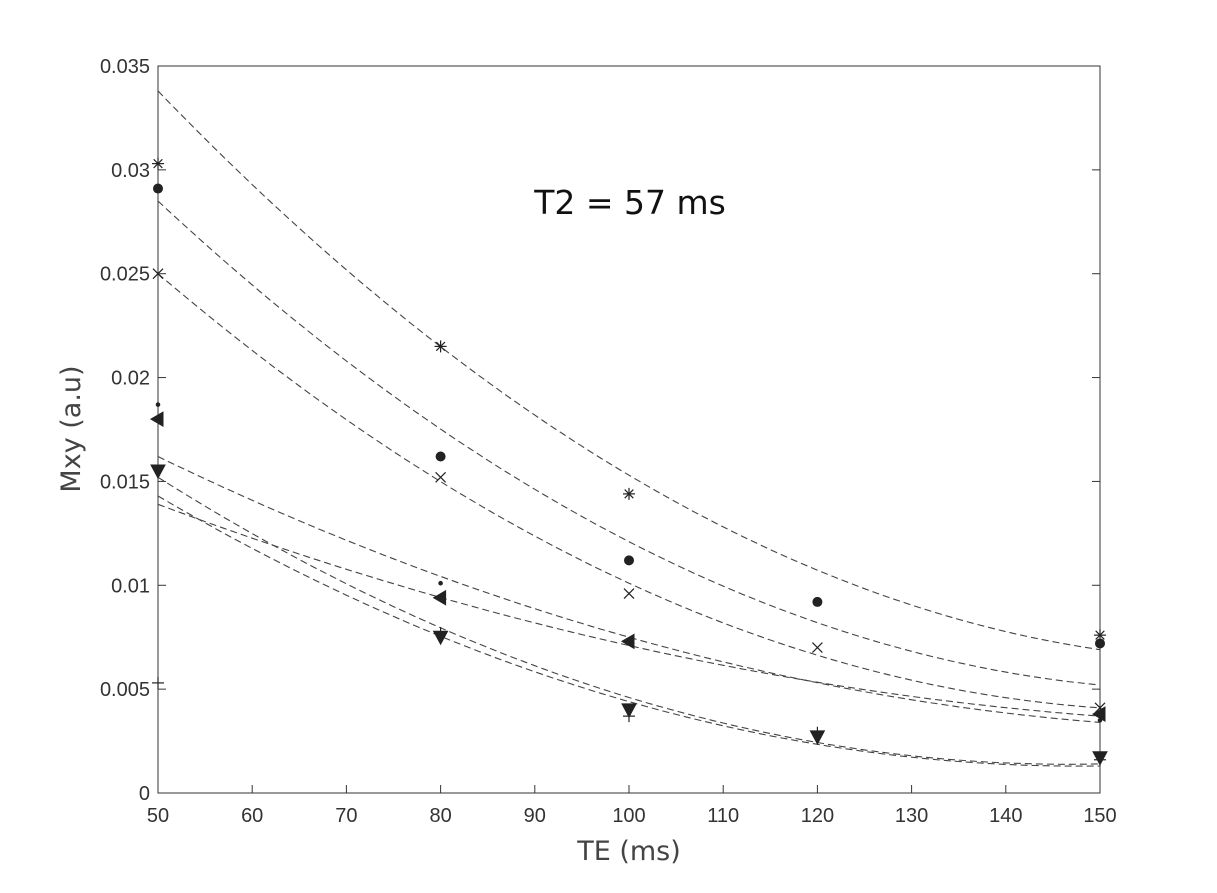 The height and width of the screenshot is (893, 1217). I want to click on x-tick-label: 110, so click(723, 816).